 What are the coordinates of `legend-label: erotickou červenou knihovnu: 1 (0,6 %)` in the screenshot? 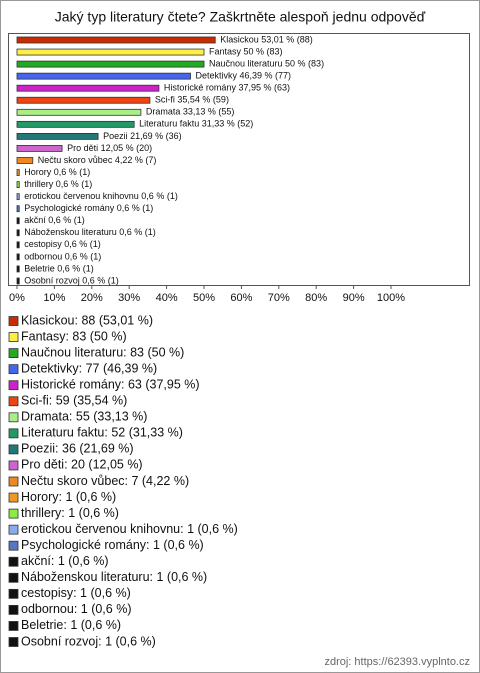 It's located at (129, 529).